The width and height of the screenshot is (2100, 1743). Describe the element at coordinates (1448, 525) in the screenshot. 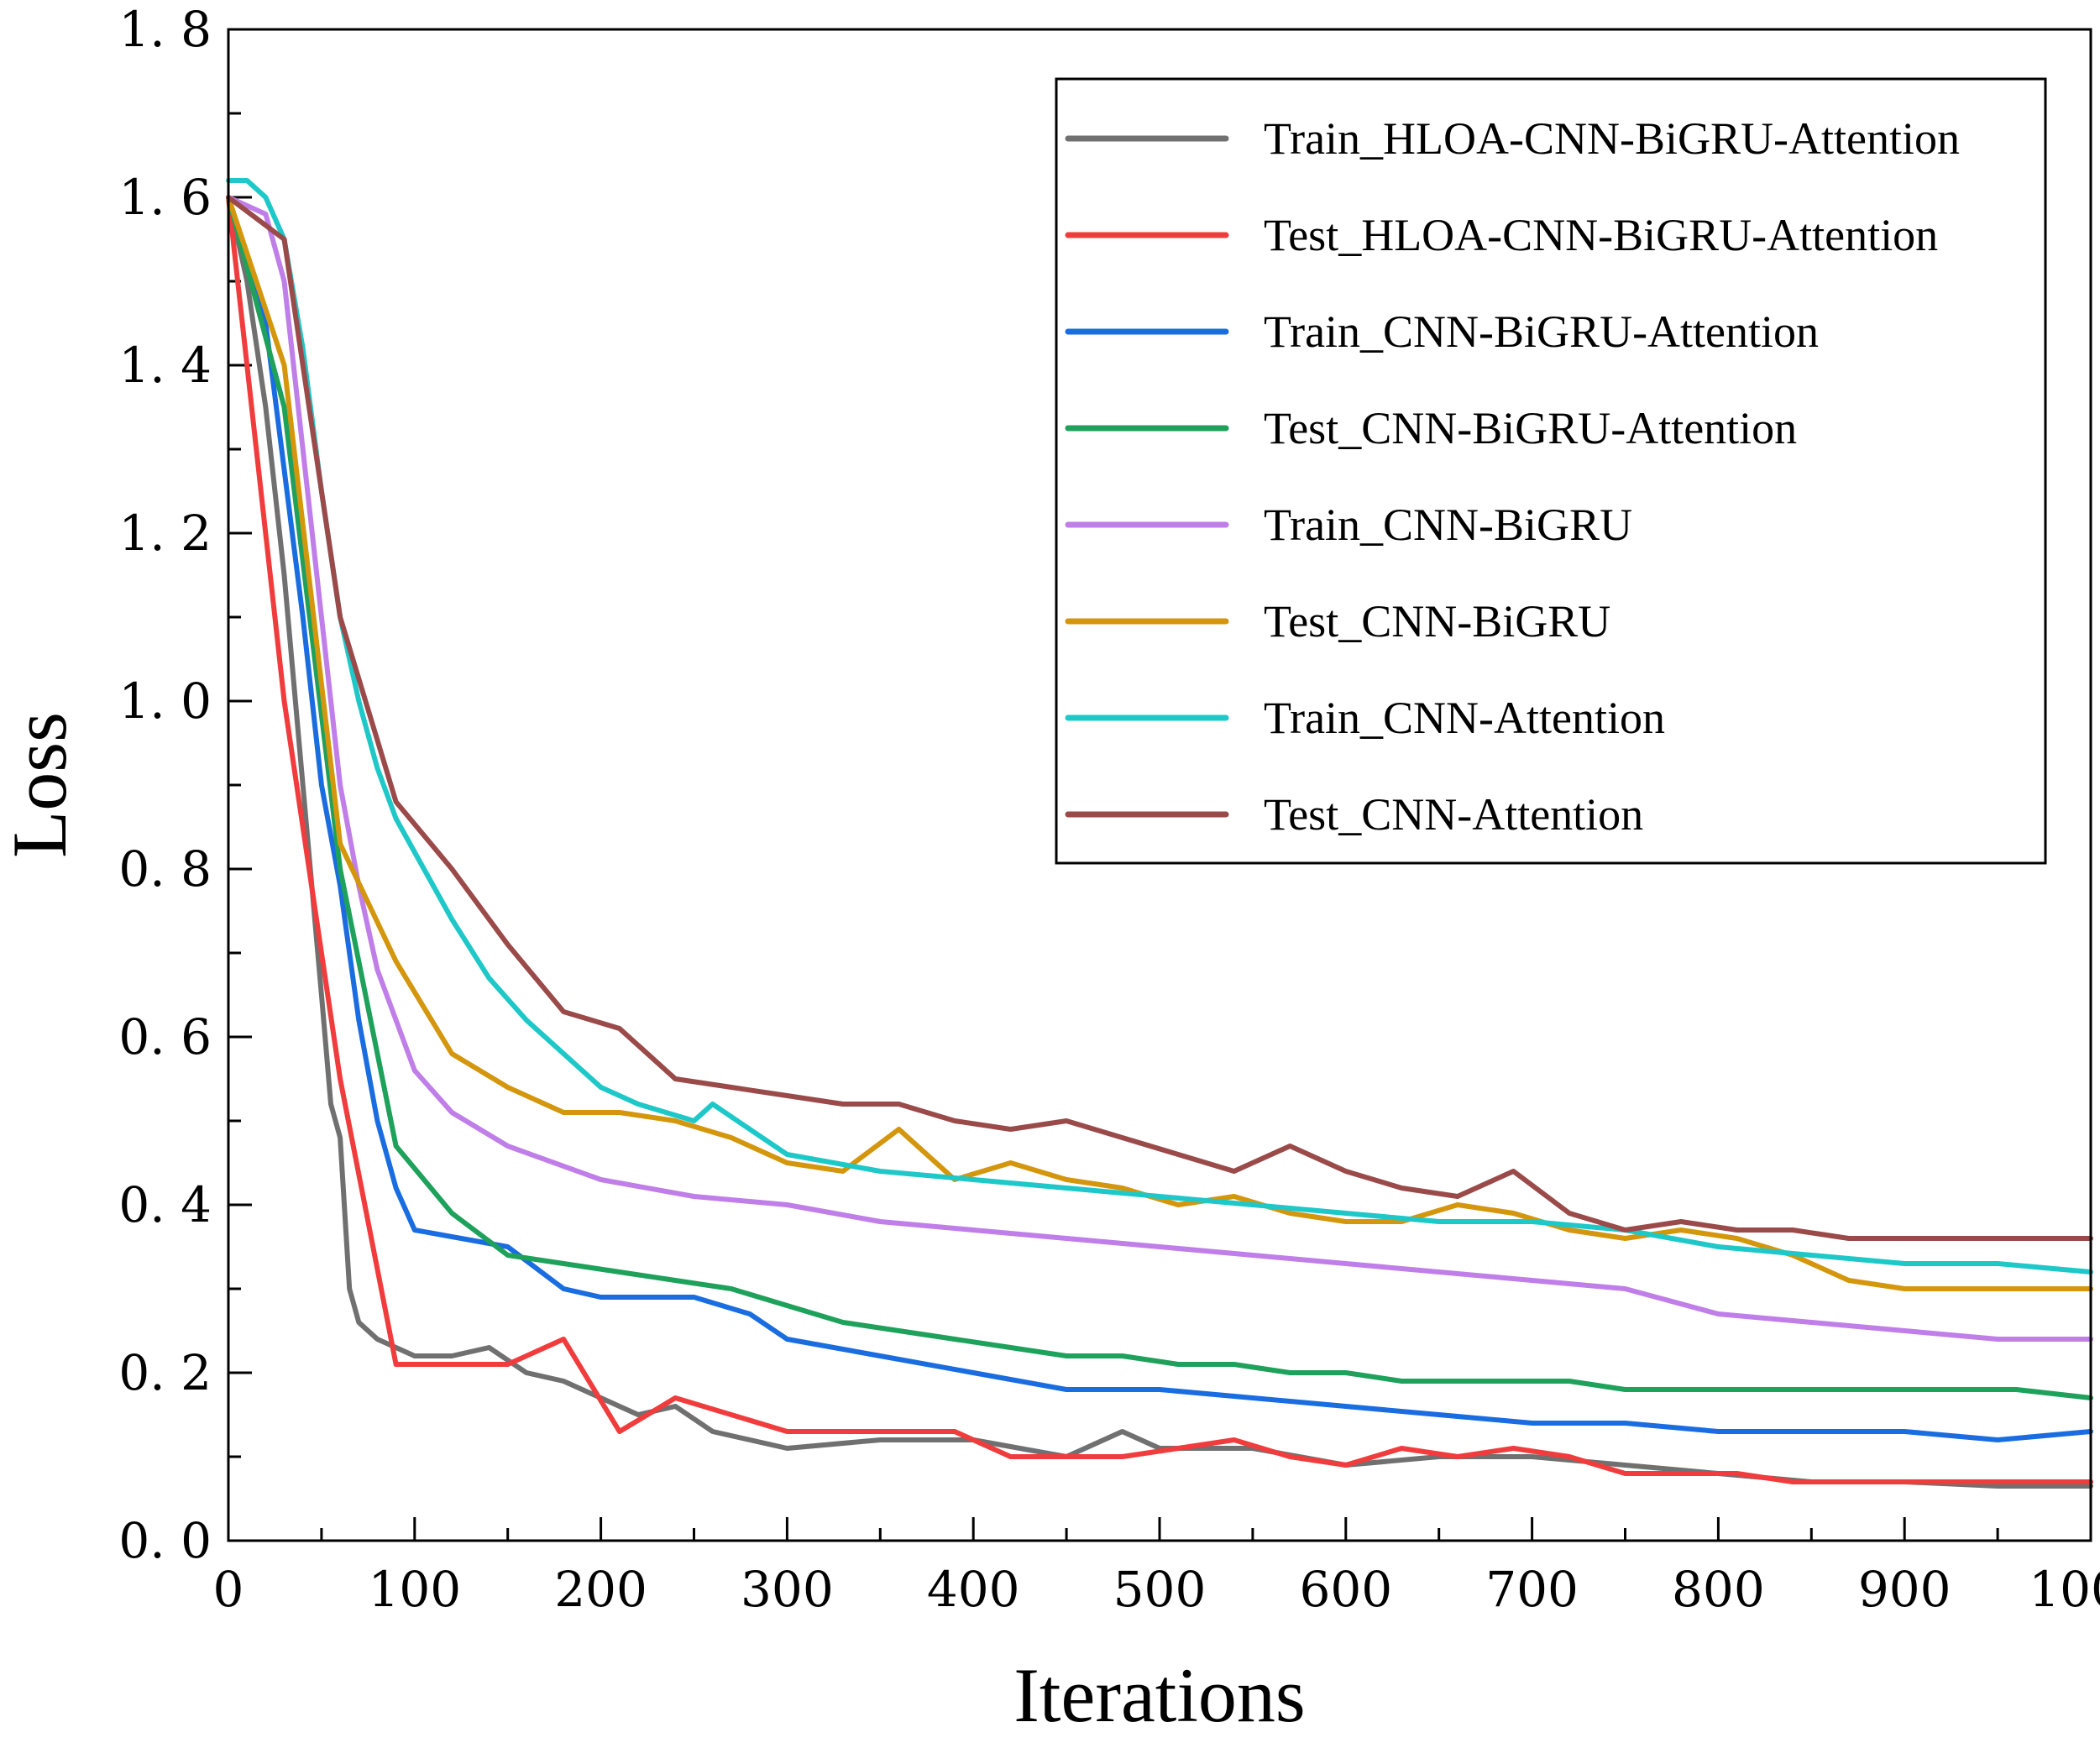

I see `legend-label-train-cnn-bigru: Train_CNN-BiGRU` at that location.